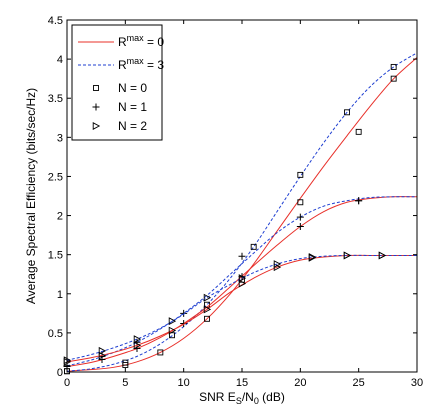  I want to click on y-tick-label-6: 3, so click(60, 138).